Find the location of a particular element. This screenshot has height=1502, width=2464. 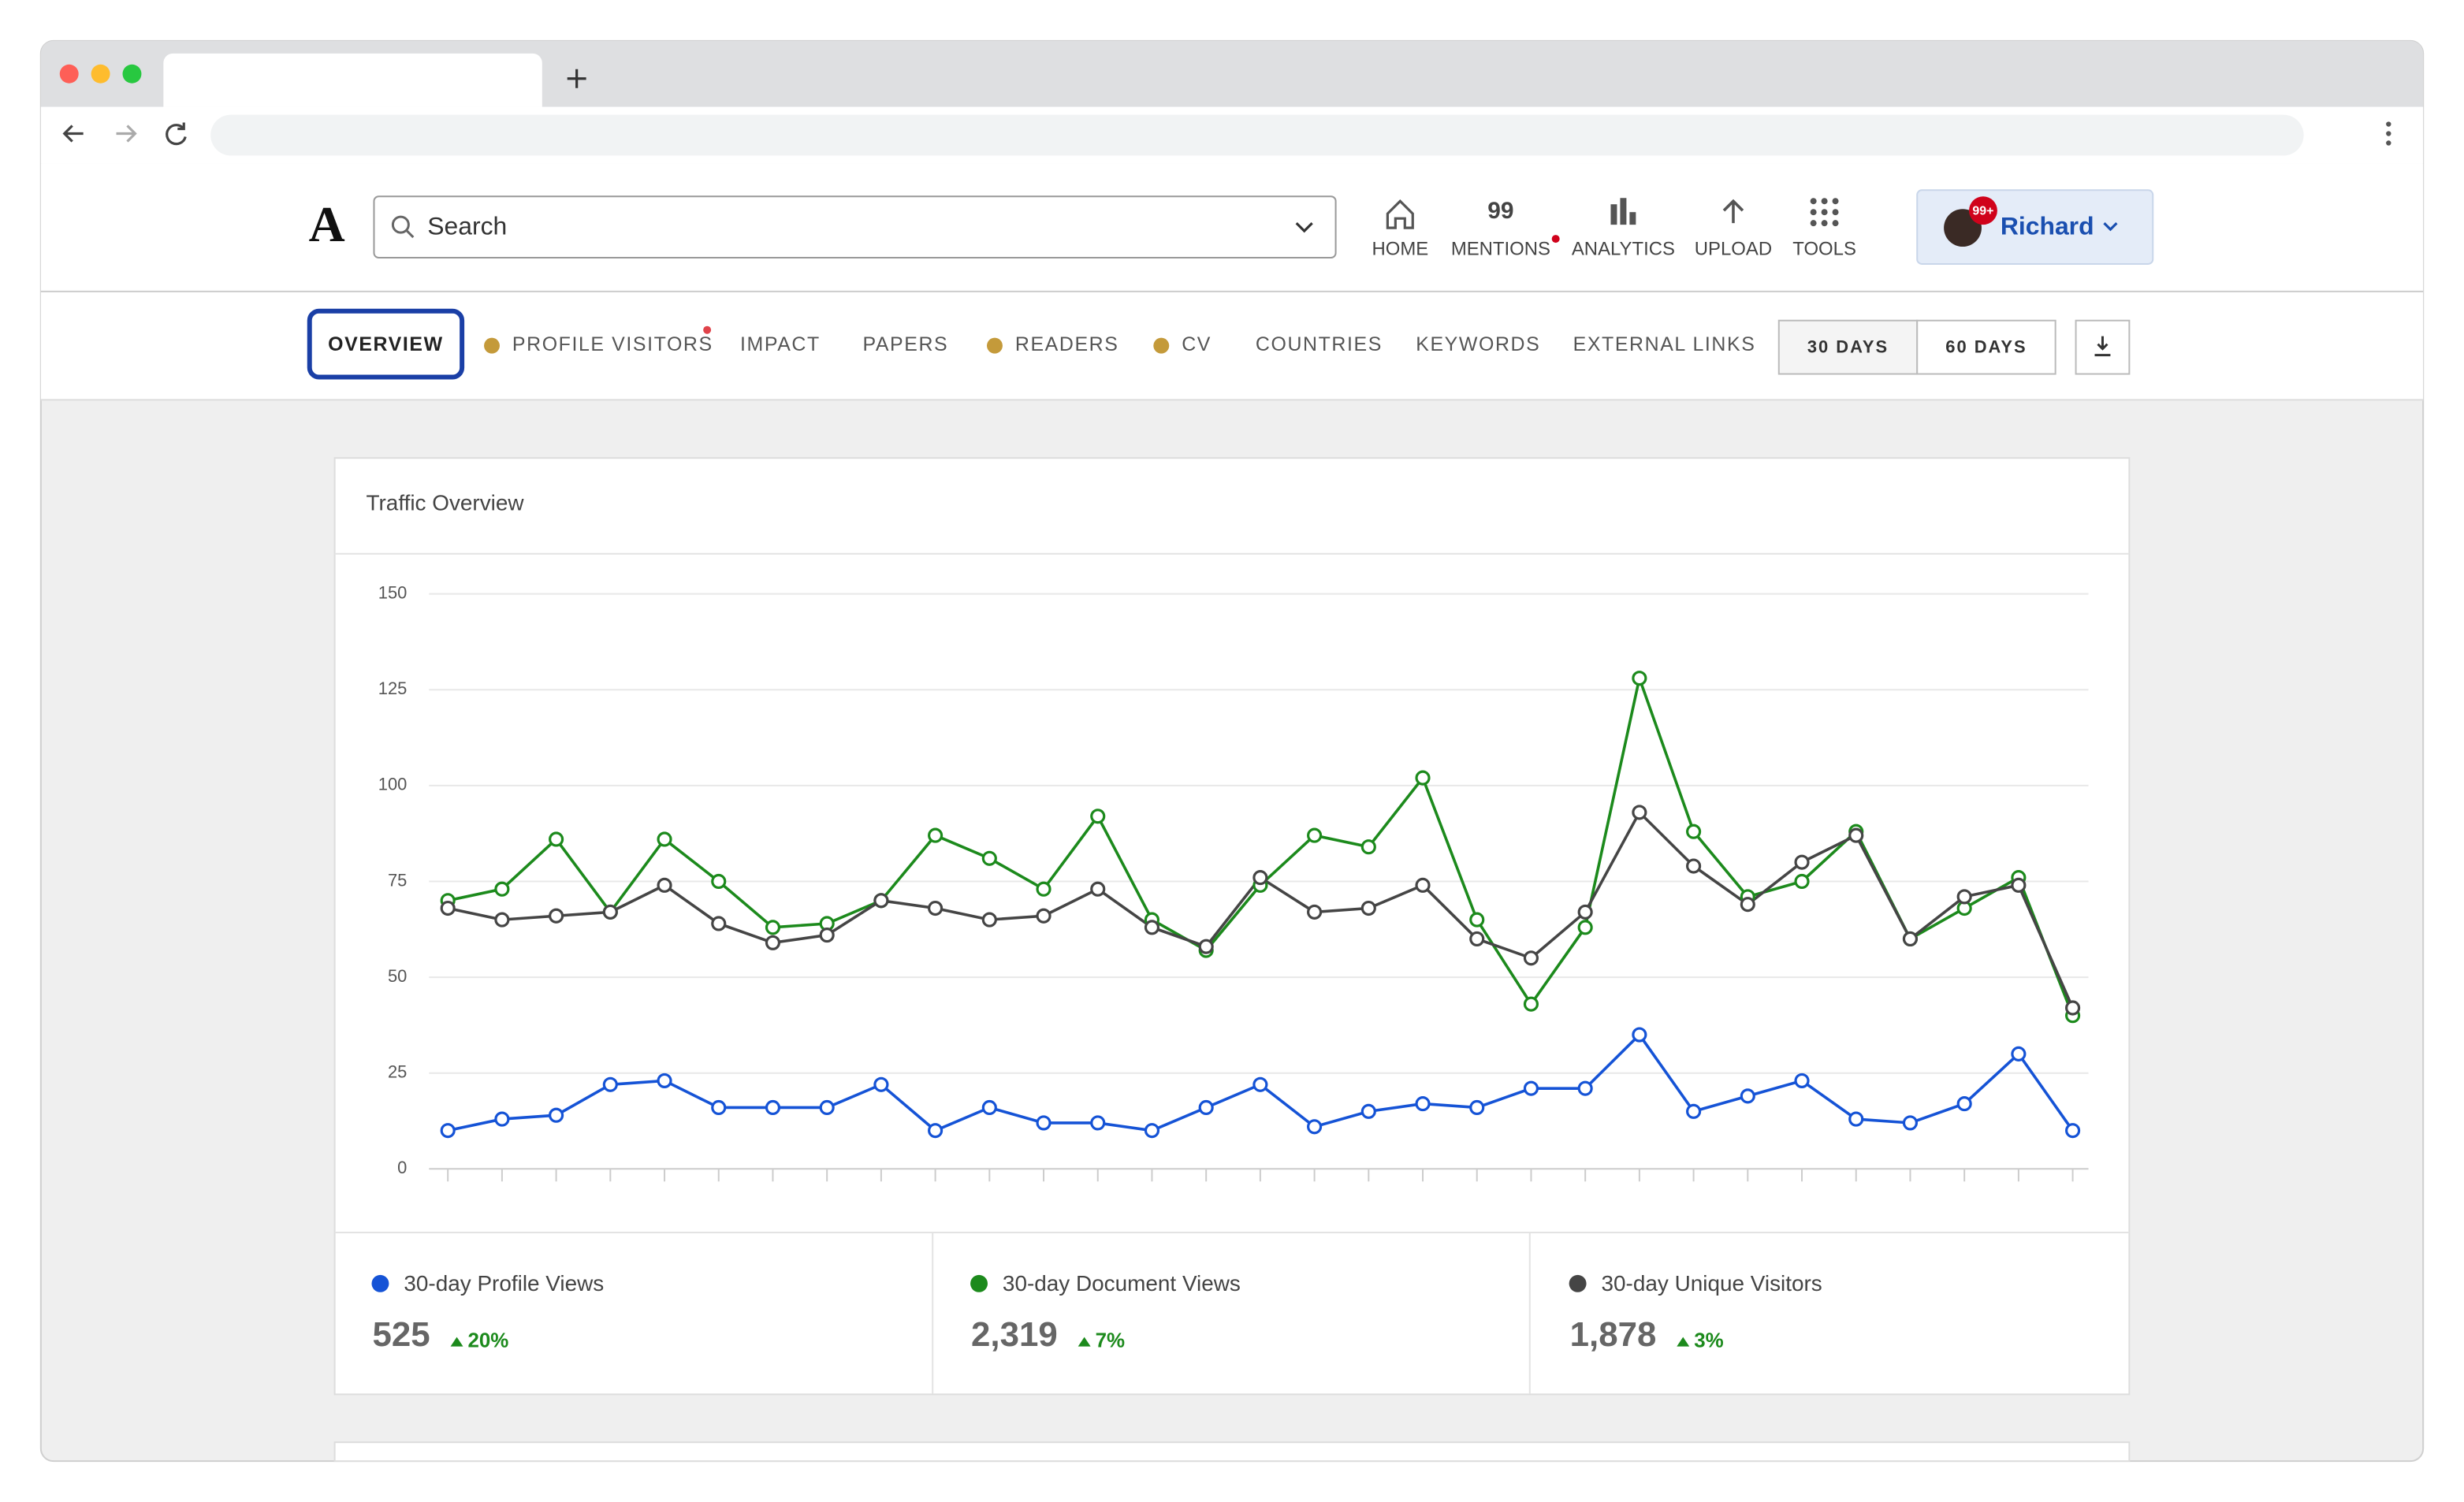

next-card is located at coordinates (1232, 1452).